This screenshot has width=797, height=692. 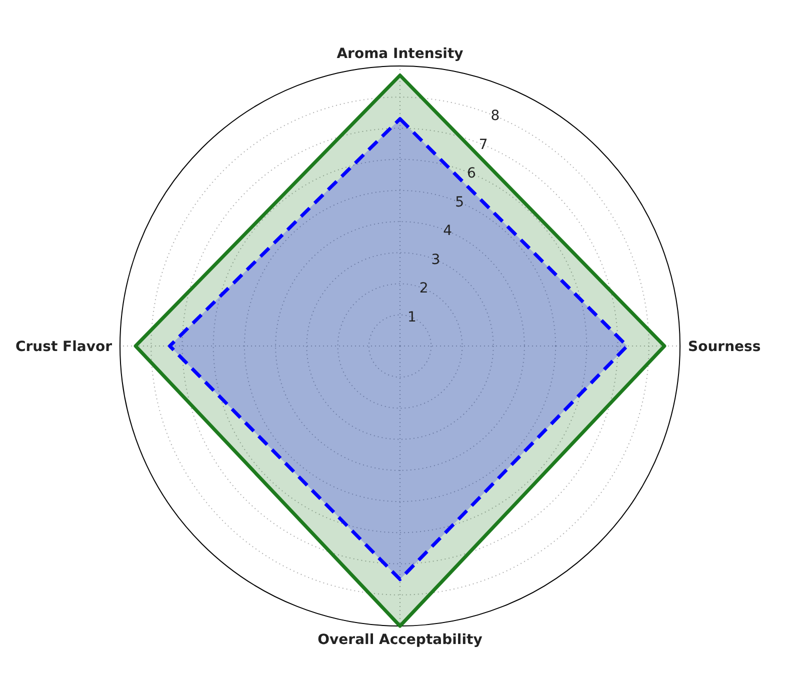 What do you see at coordinates (423, 288) in the screenshot?
I see `y-tick-label: 2` at bounding box center [423, 288].